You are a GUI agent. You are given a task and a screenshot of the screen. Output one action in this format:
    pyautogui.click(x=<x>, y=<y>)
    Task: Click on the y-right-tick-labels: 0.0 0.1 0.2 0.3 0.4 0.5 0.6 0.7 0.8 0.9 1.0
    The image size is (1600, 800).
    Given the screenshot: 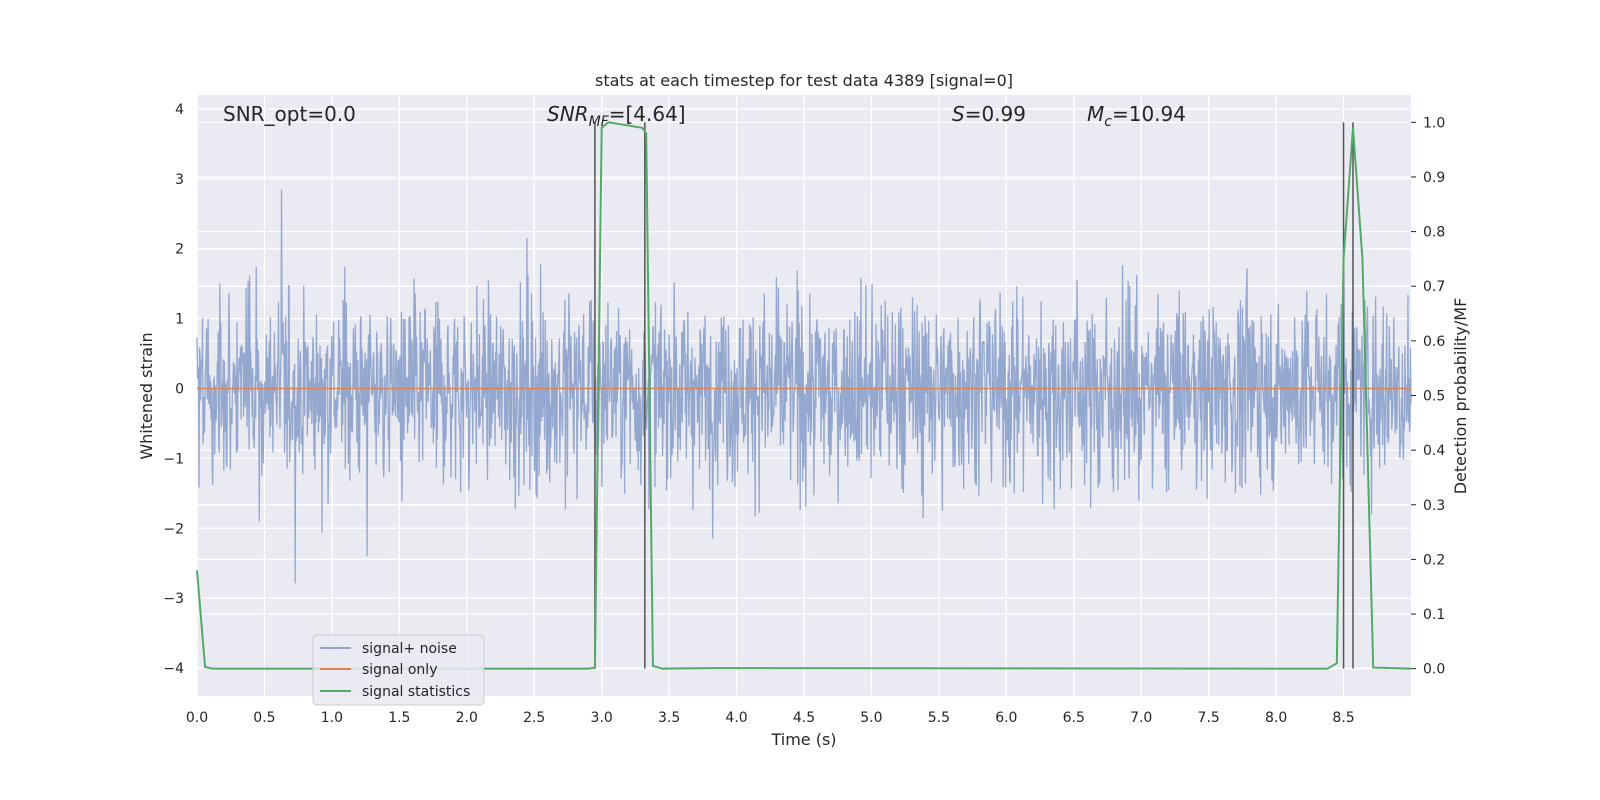 What is the action you would take?
    pyautogui.click(x=1428, y=396)
    